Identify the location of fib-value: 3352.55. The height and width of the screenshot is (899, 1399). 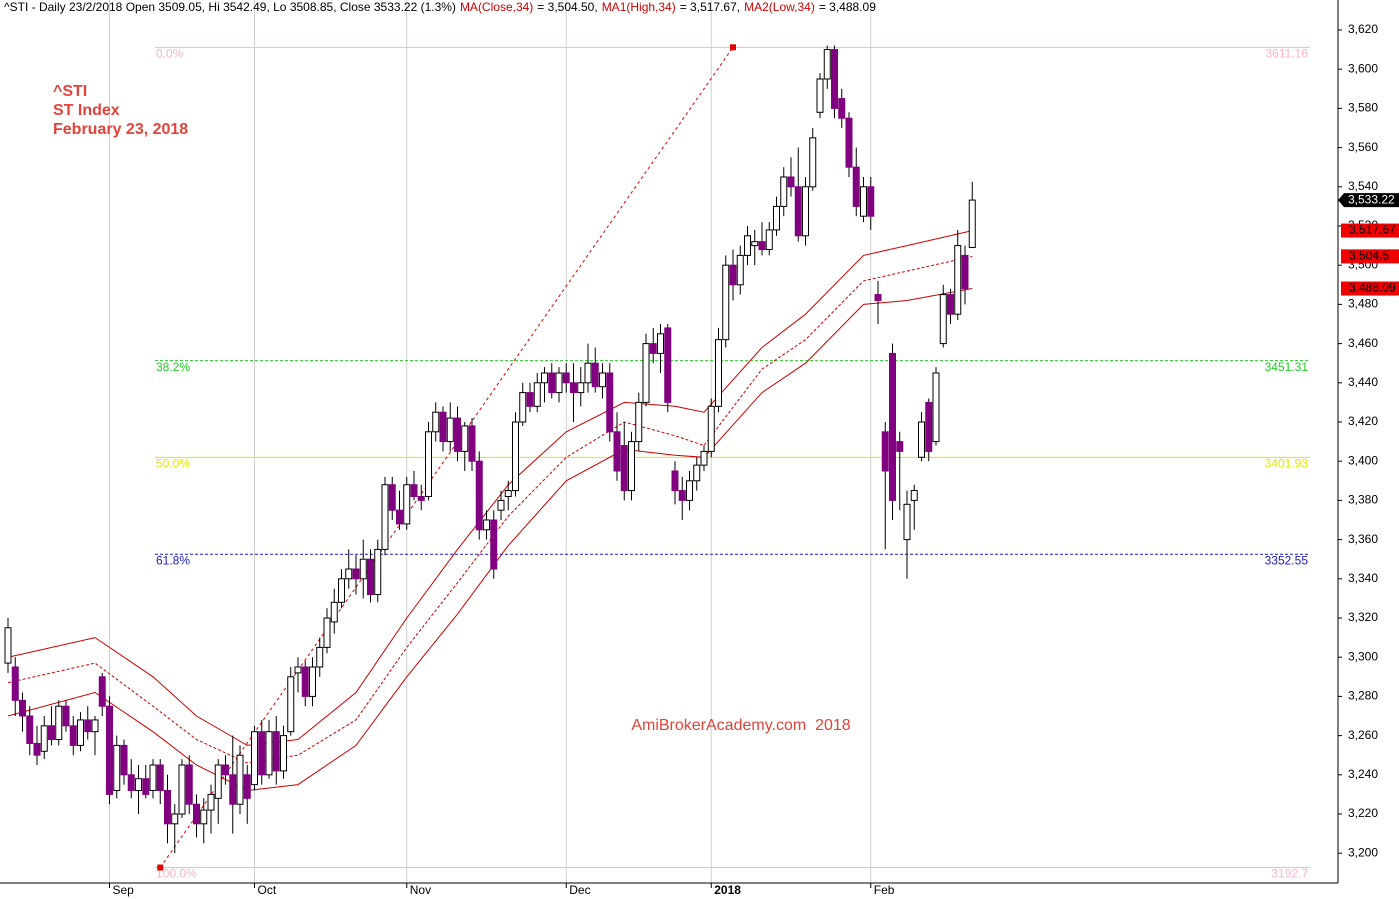
(1287, 560).